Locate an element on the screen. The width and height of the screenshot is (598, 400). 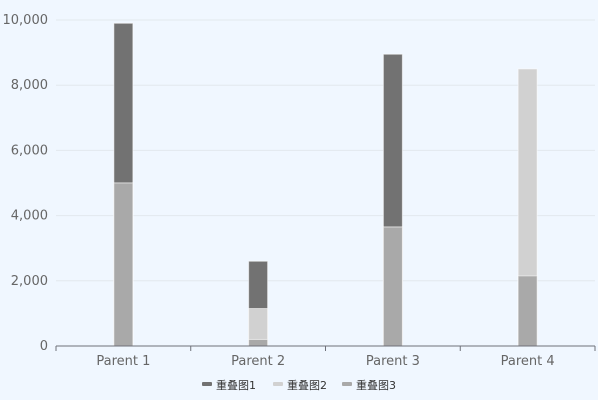
legend-label: 重叠图3 is located at coordinates (376, 385).